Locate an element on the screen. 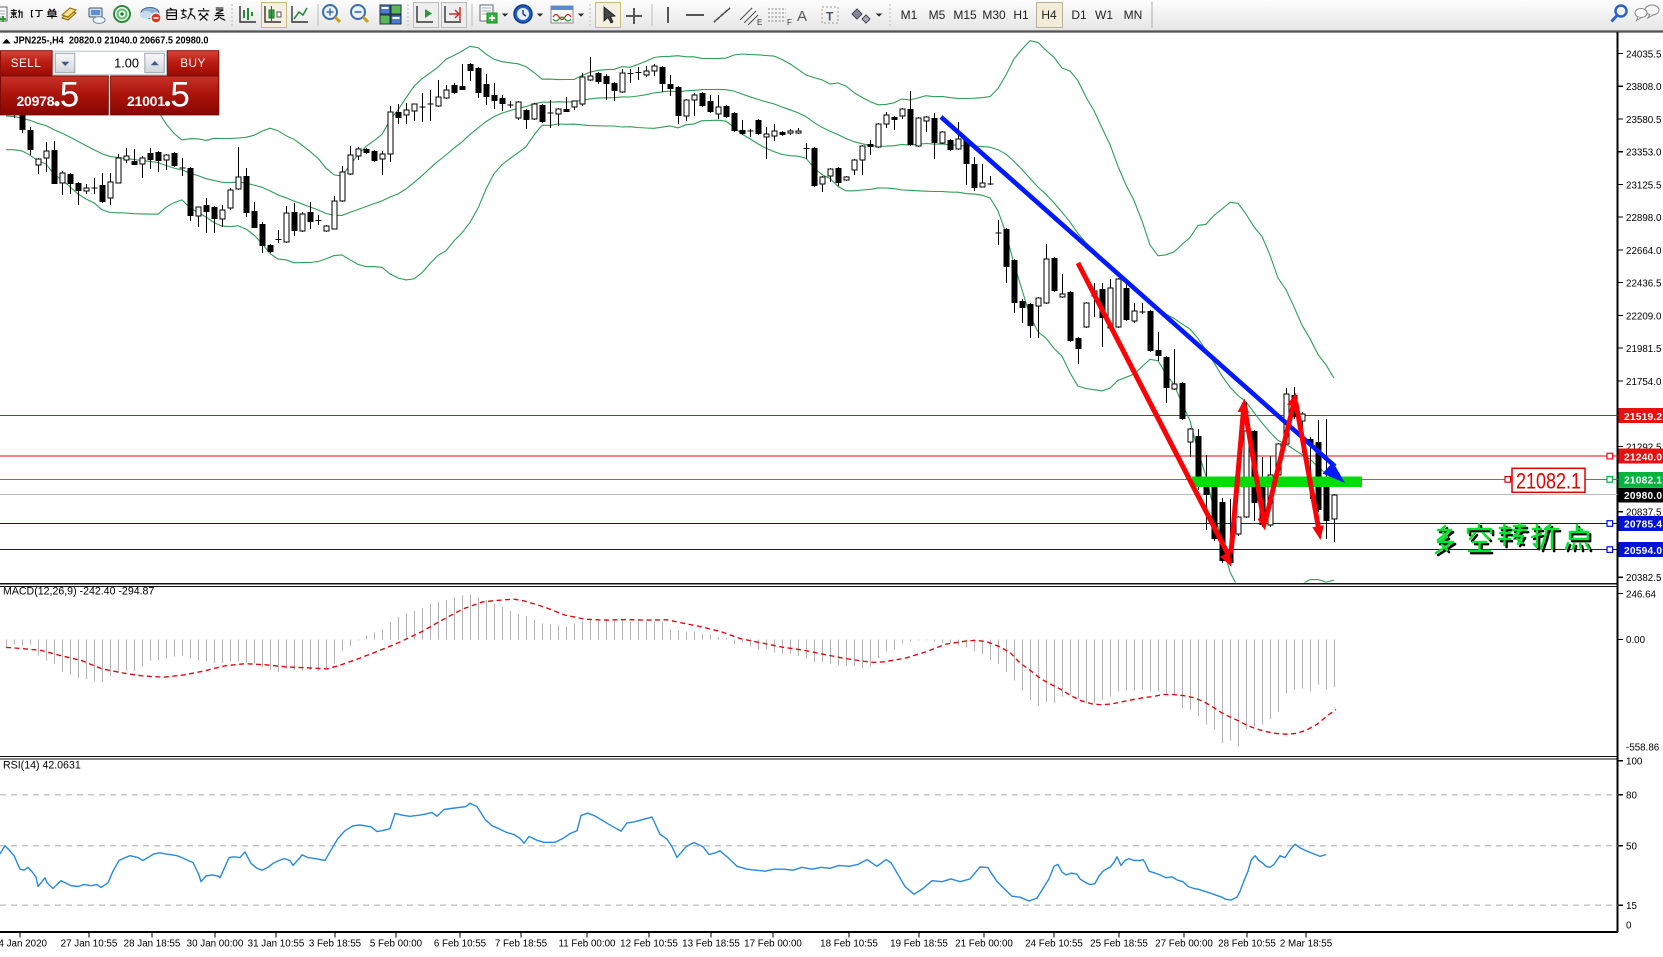 The height and width of the screenshot is (957, 1663). svg-text: A is located at coordinates (802, 16).